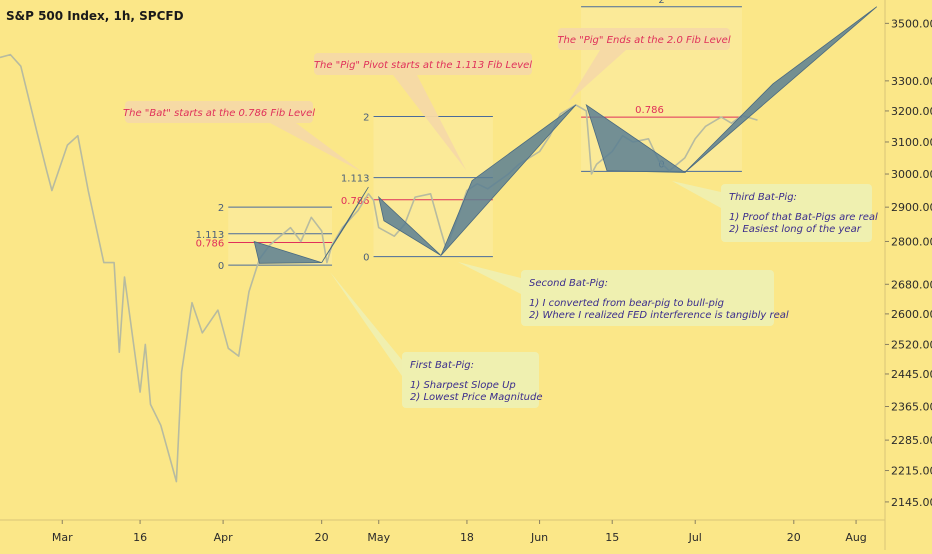 This screenshot has height=554, width=932. I want to click on y-tick-label: 2365.00, so click(911, 406).